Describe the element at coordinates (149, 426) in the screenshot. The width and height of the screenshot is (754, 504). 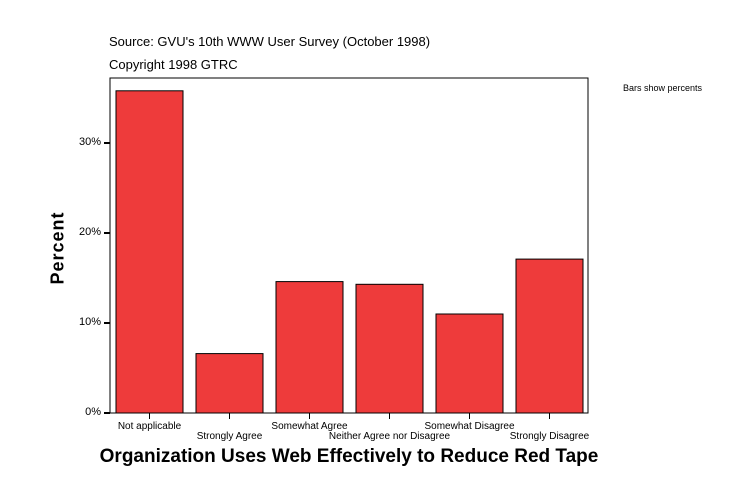
I see `x-tick-label: Not applicable` at that location.